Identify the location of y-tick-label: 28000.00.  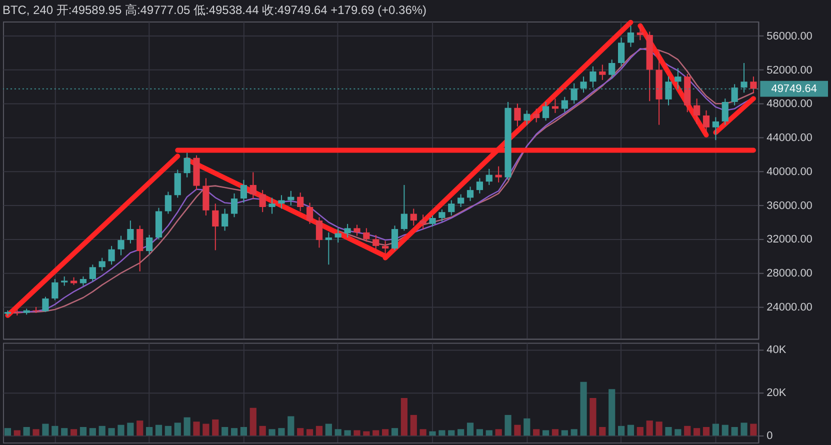
(789, 274).